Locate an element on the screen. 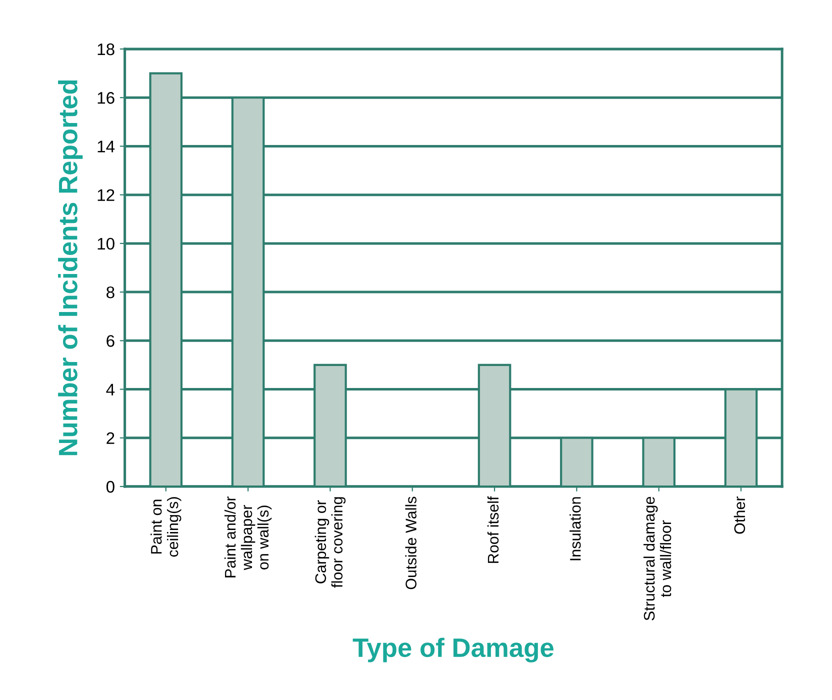 This screenshot has height=700, width=832. y-tick-label: 16 is located at coordinates (106, 98).